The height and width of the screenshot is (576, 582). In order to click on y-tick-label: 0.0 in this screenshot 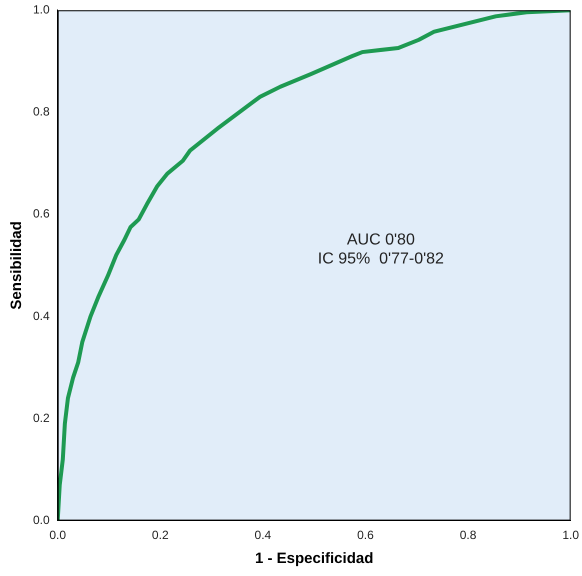, I will do `click(41, 519)`.